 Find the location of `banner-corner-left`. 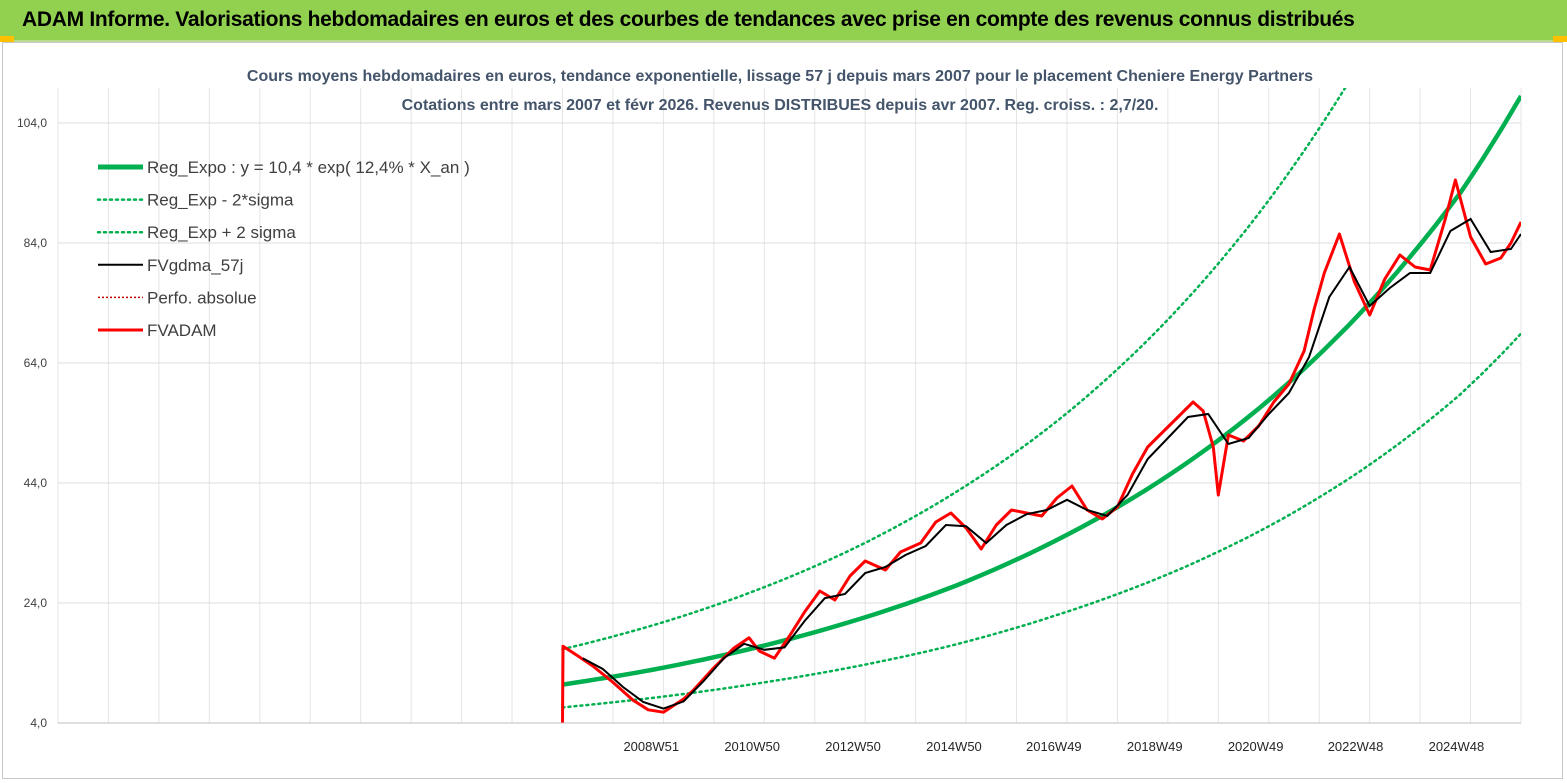

banner-corner-left is located at coordinates (7, 39).